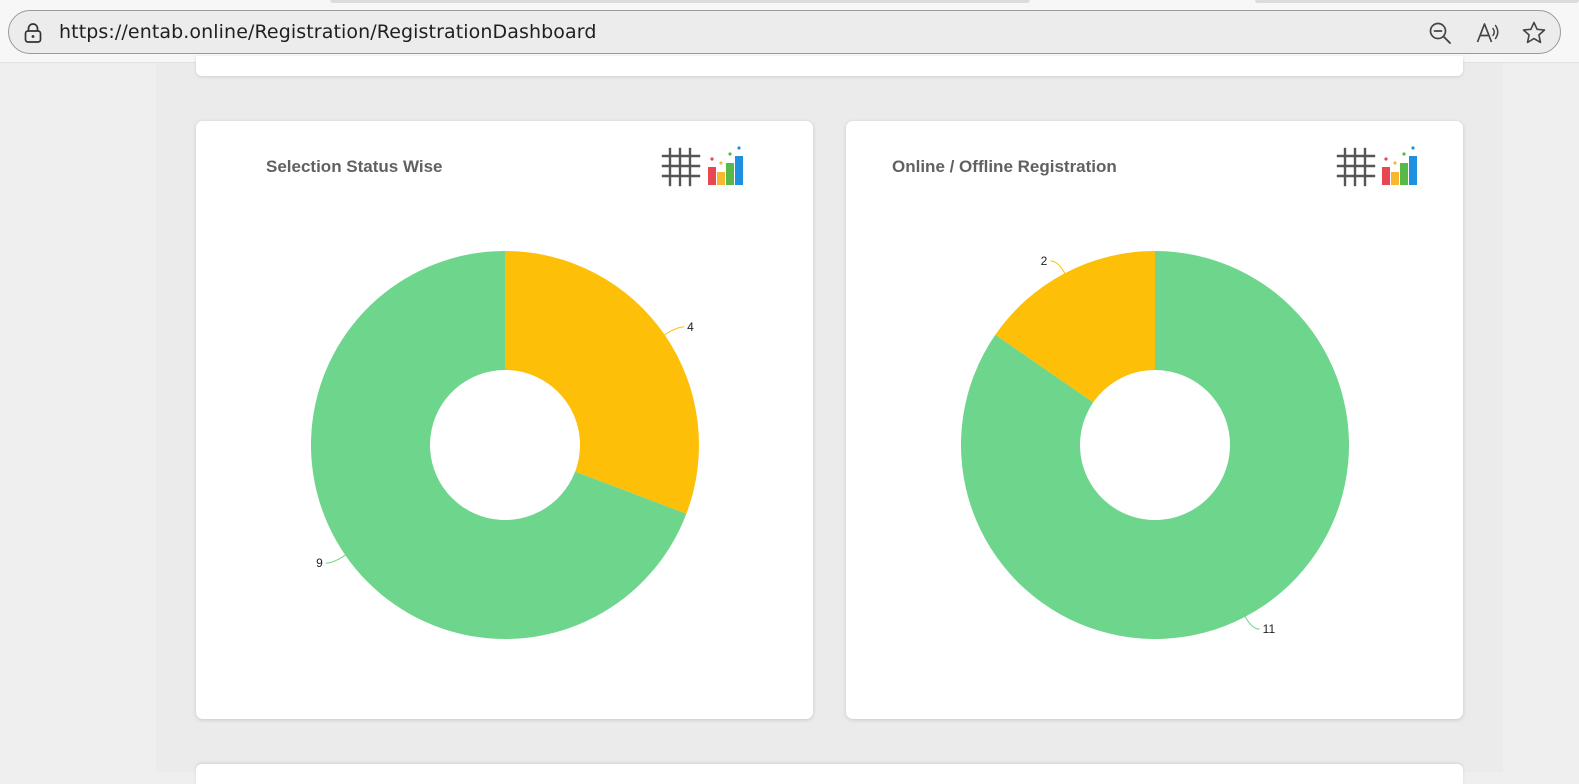 This screenshot has height=784, width=1579. I want to click on card-partial-top, so click(829, 66).